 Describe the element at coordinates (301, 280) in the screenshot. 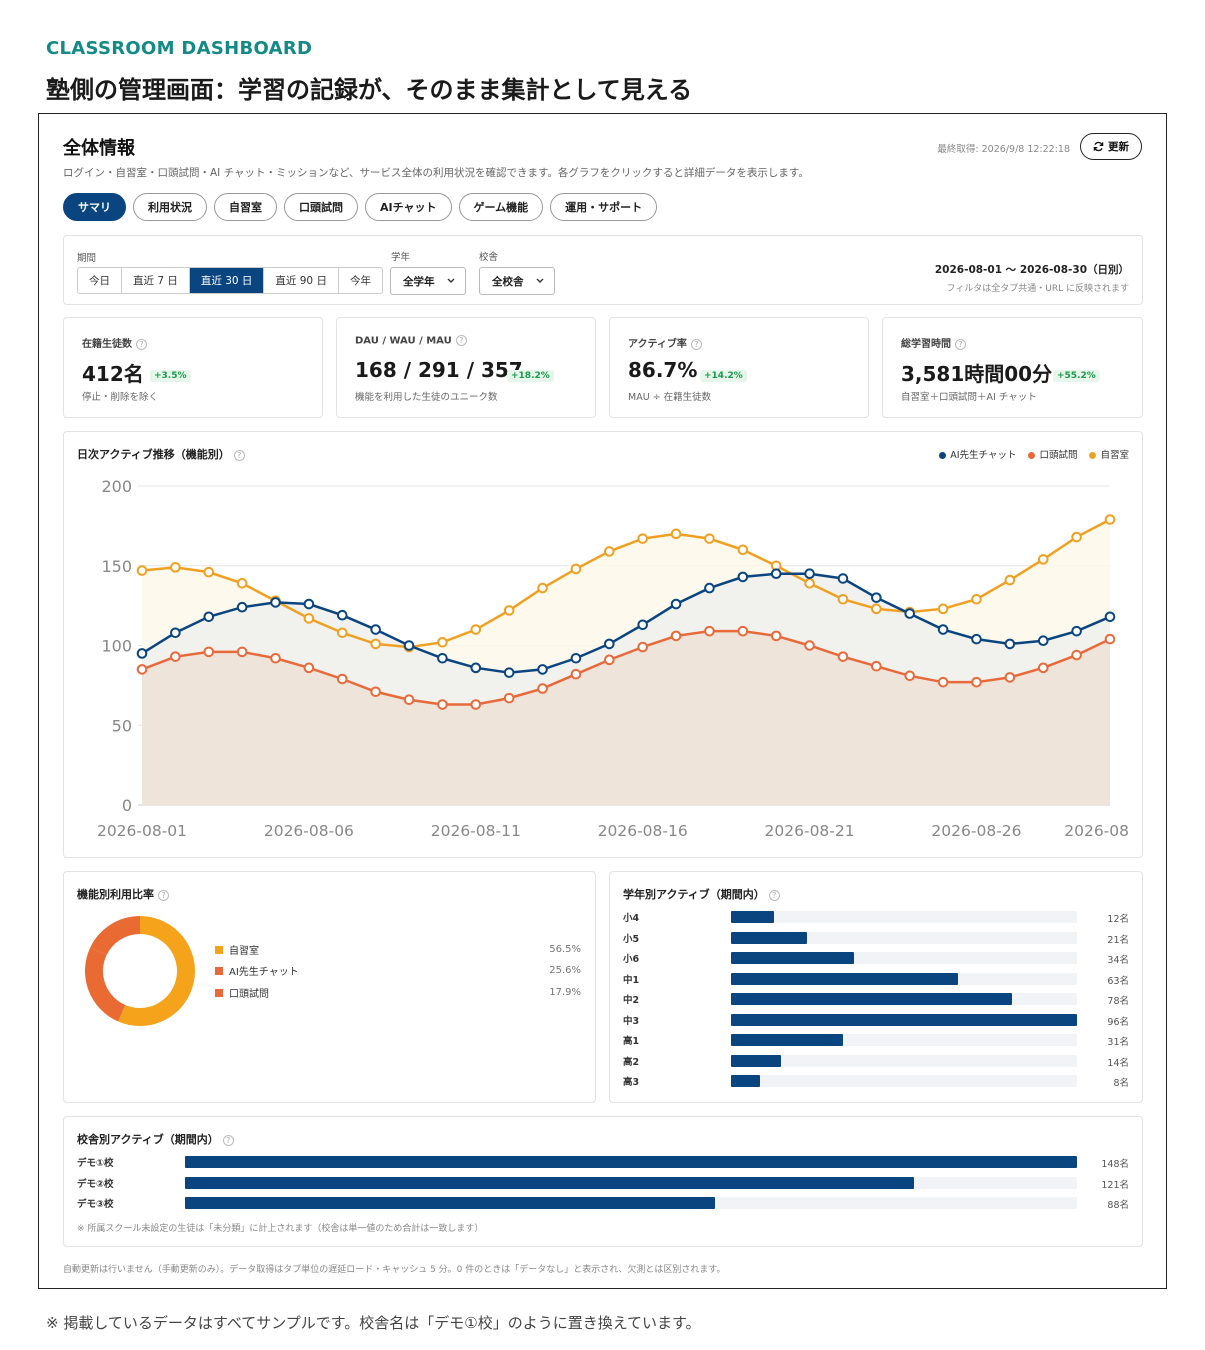

I see `period-90d: 直近 90 日` at that location.